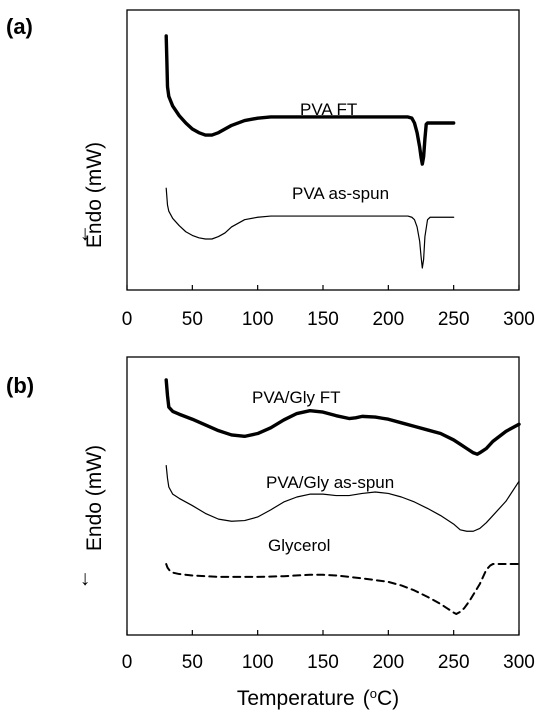  I want to click on panel-b-label-glycerol: Glycerol, so click(299, 545).